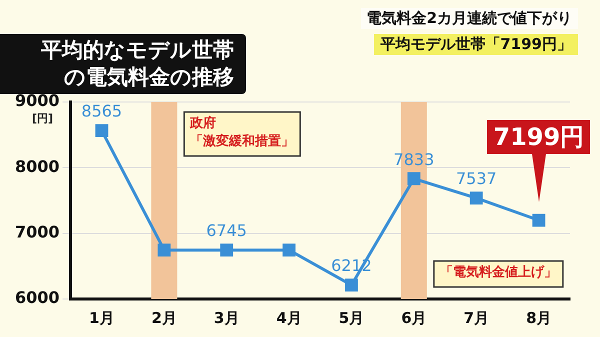  I want to click on band-label: 政府「激変緩和措置」, so click(241, 131).